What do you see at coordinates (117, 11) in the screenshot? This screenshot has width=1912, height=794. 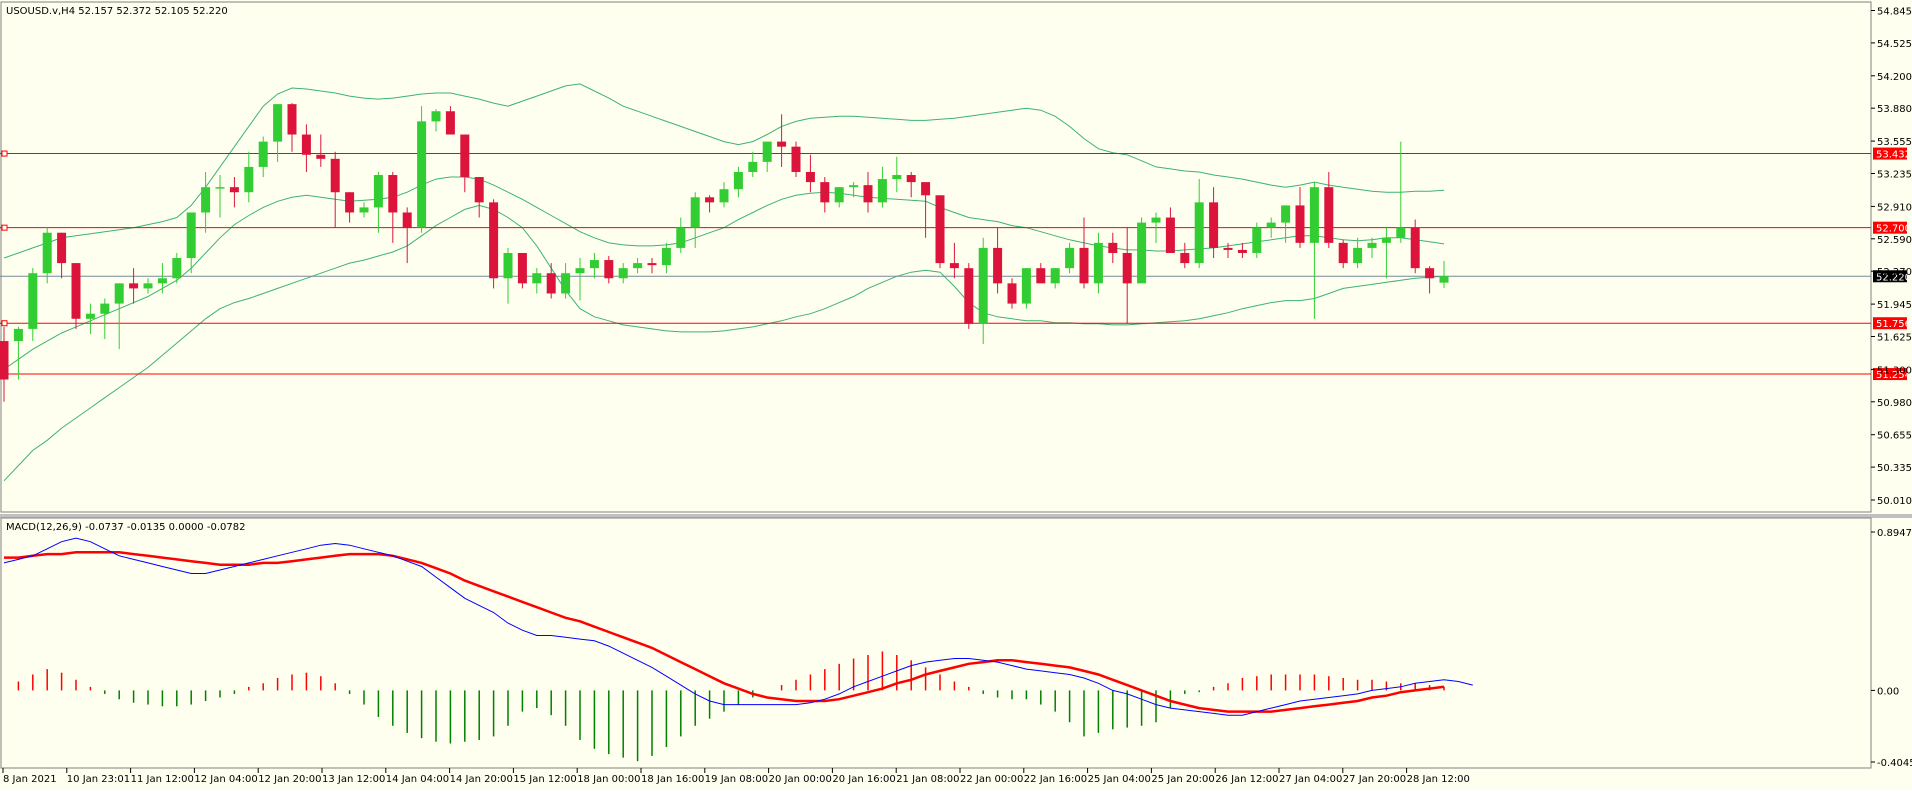 I see `symbol-info: USOUSD.v,H4 52.157 52.372 52.105 52.220` at bounding box center [117, 11].